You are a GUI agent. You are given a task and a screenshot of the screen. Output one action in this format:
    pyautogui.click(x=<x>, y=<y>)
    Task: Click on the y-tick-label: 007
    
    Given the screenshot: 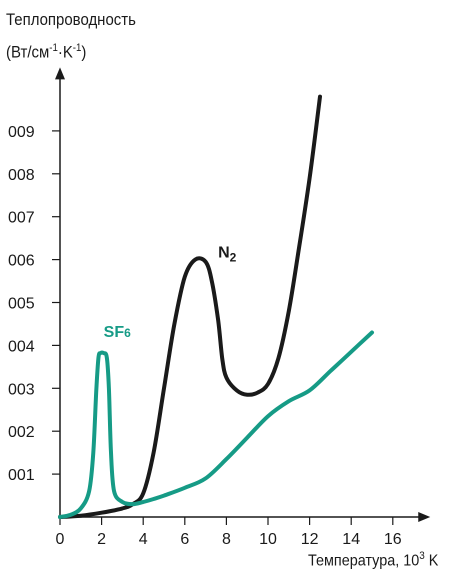 What is the action you would take?
    pyautogui.click(x=21, y=218)
    